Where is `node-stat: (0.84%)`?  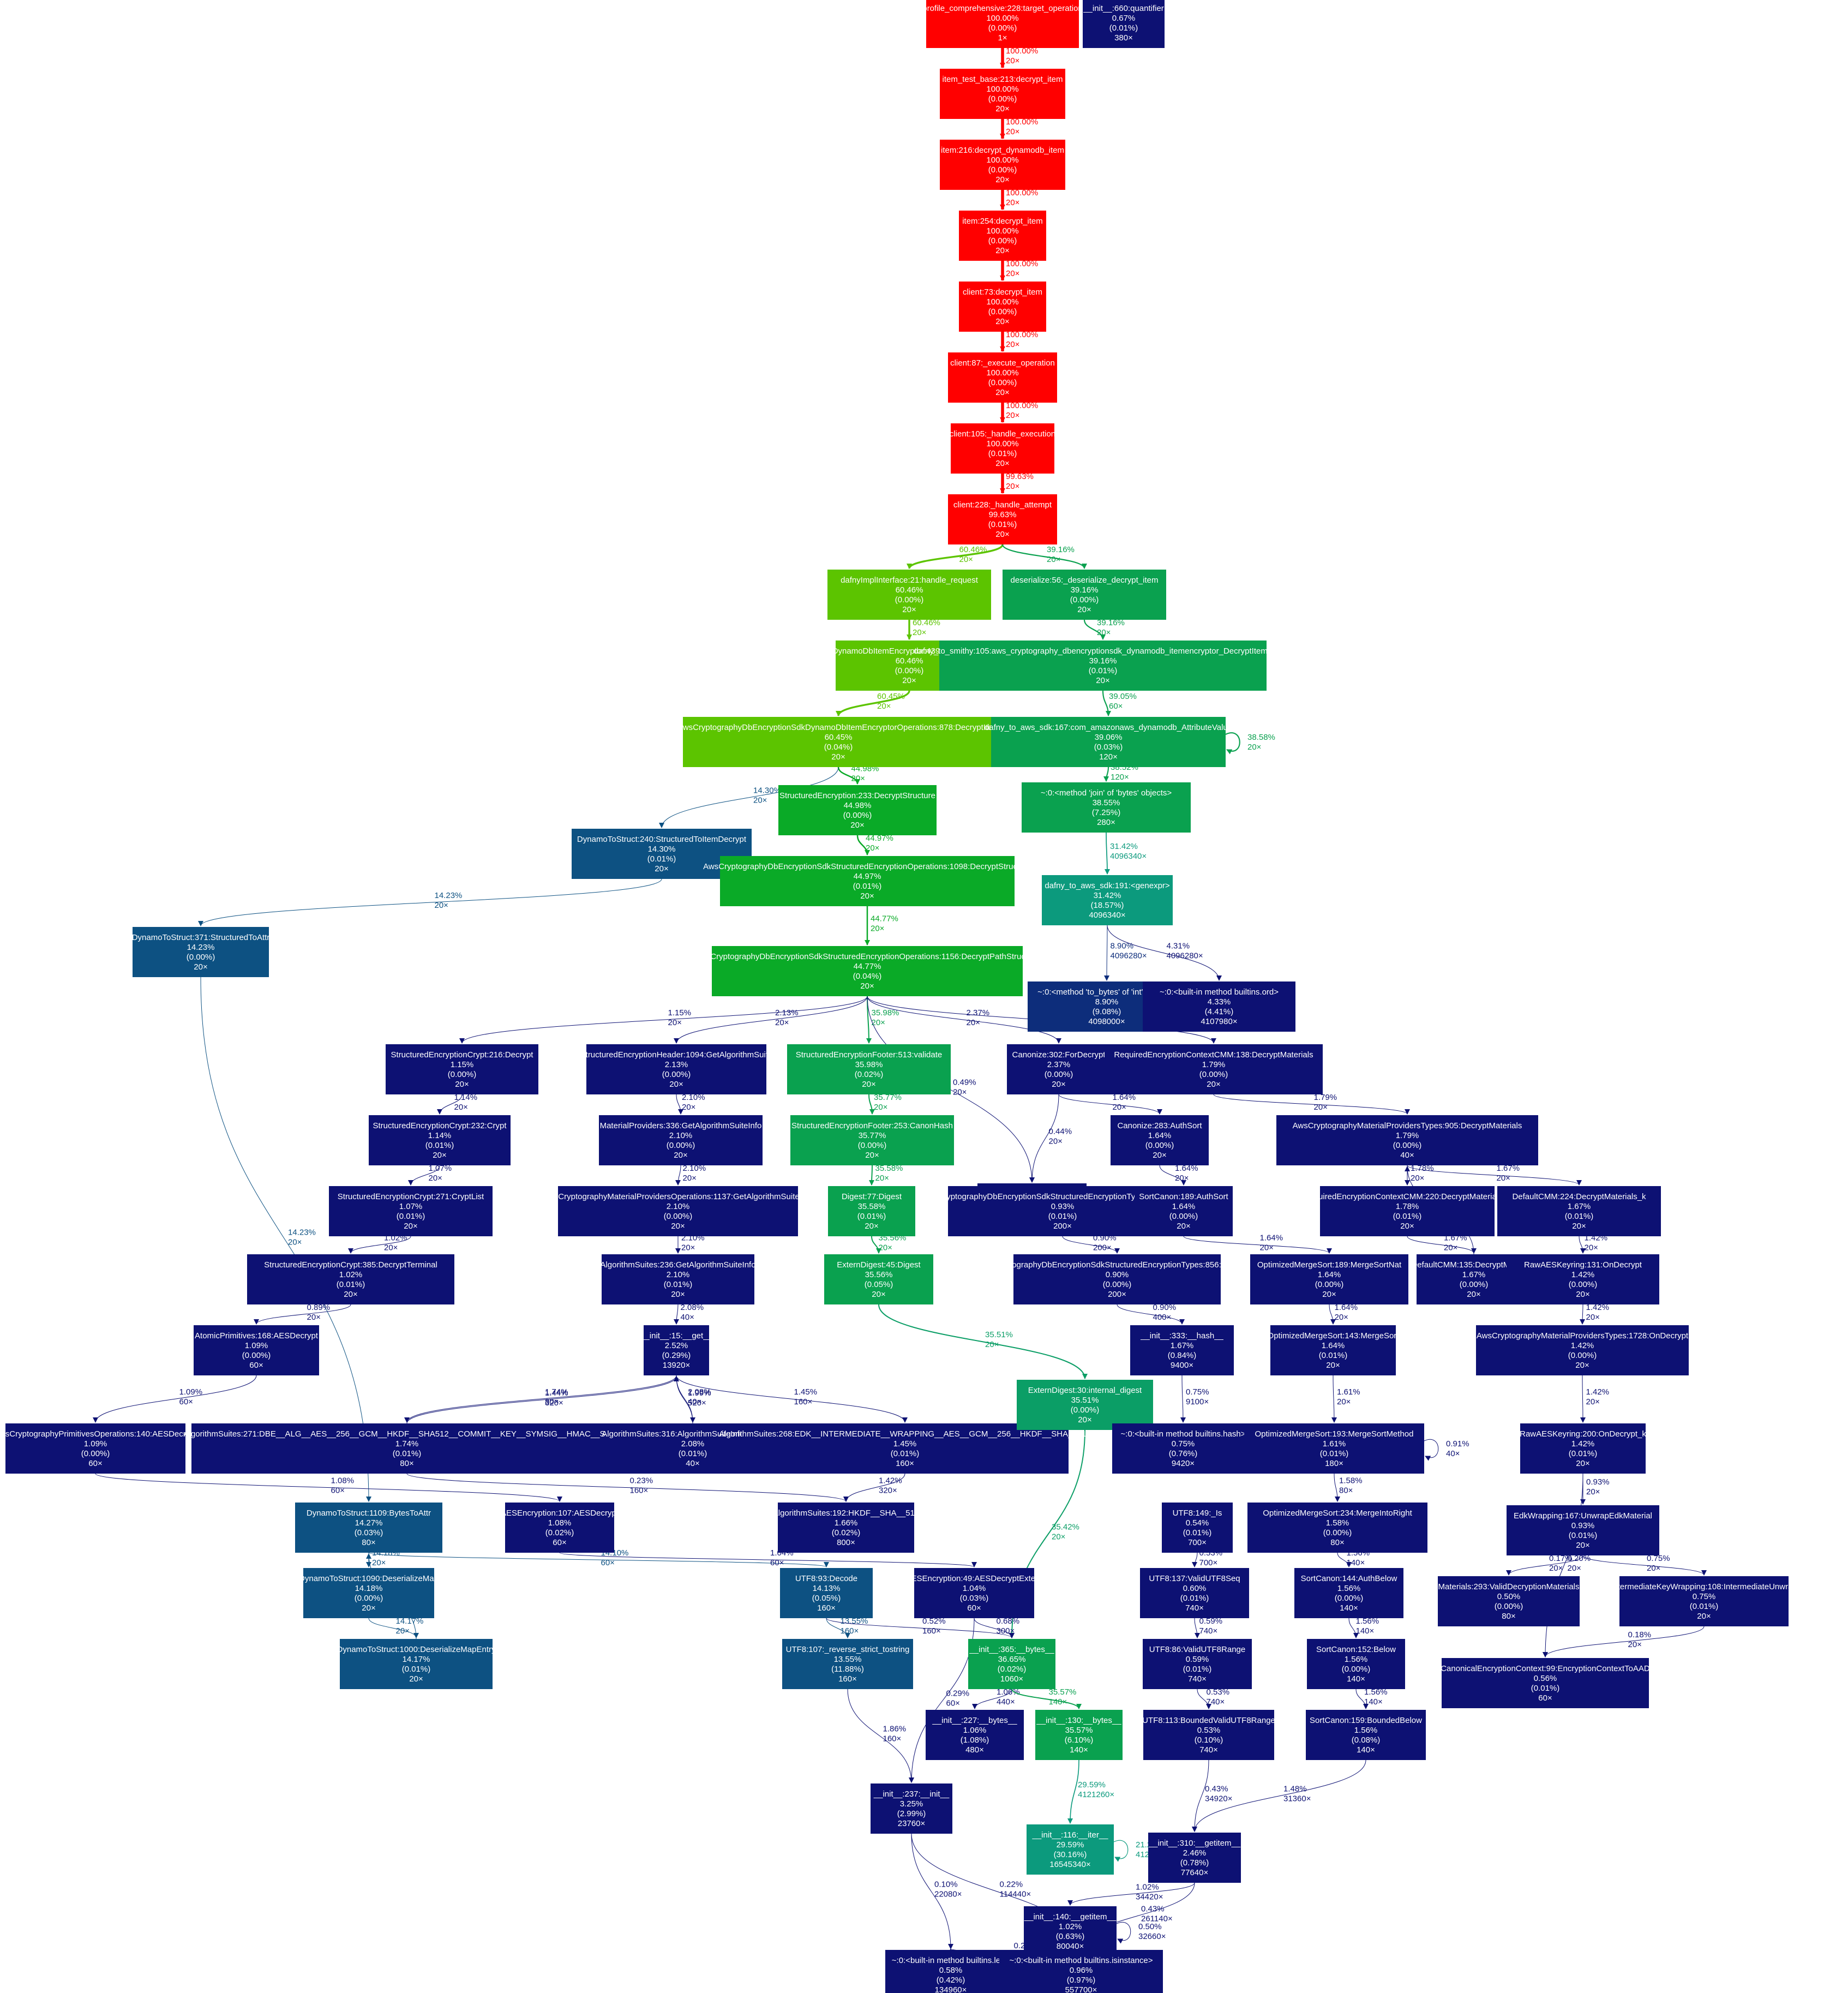
node-stat: (0.84%) is located at coordinates (1182, 1355).